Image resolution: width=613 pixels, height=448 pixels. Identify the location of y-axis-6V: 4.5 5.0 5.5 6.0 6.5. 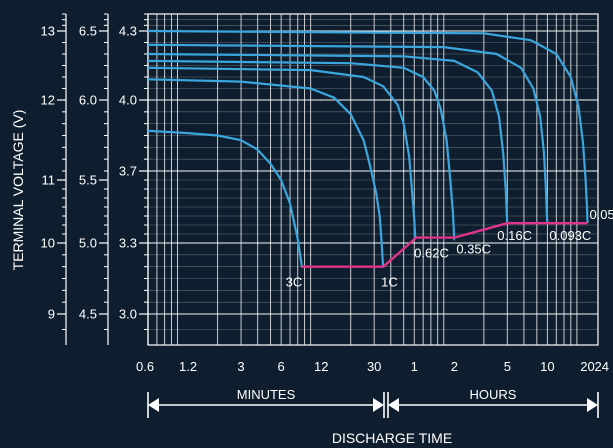
(94, 179).